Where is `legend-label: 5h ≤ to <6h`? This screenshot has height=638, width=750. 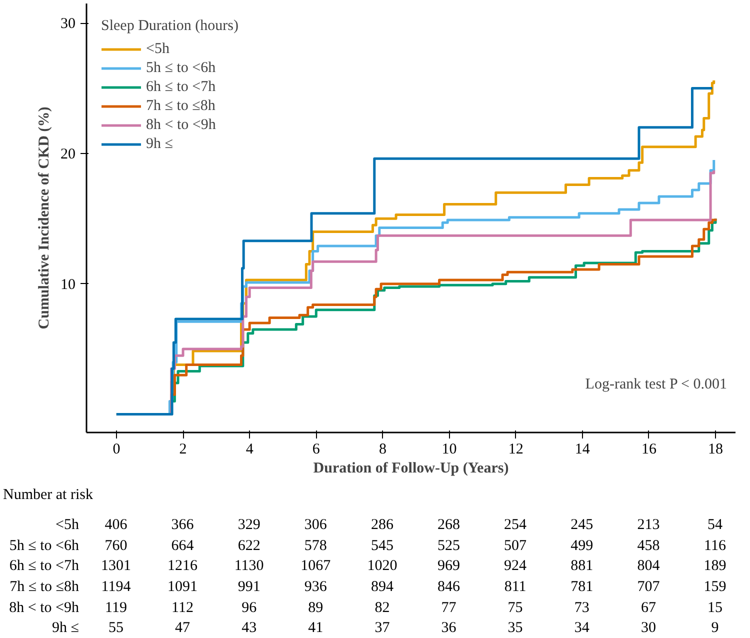 legend-label: 5h ≤ to <6h is located at coordinates (181, 68).